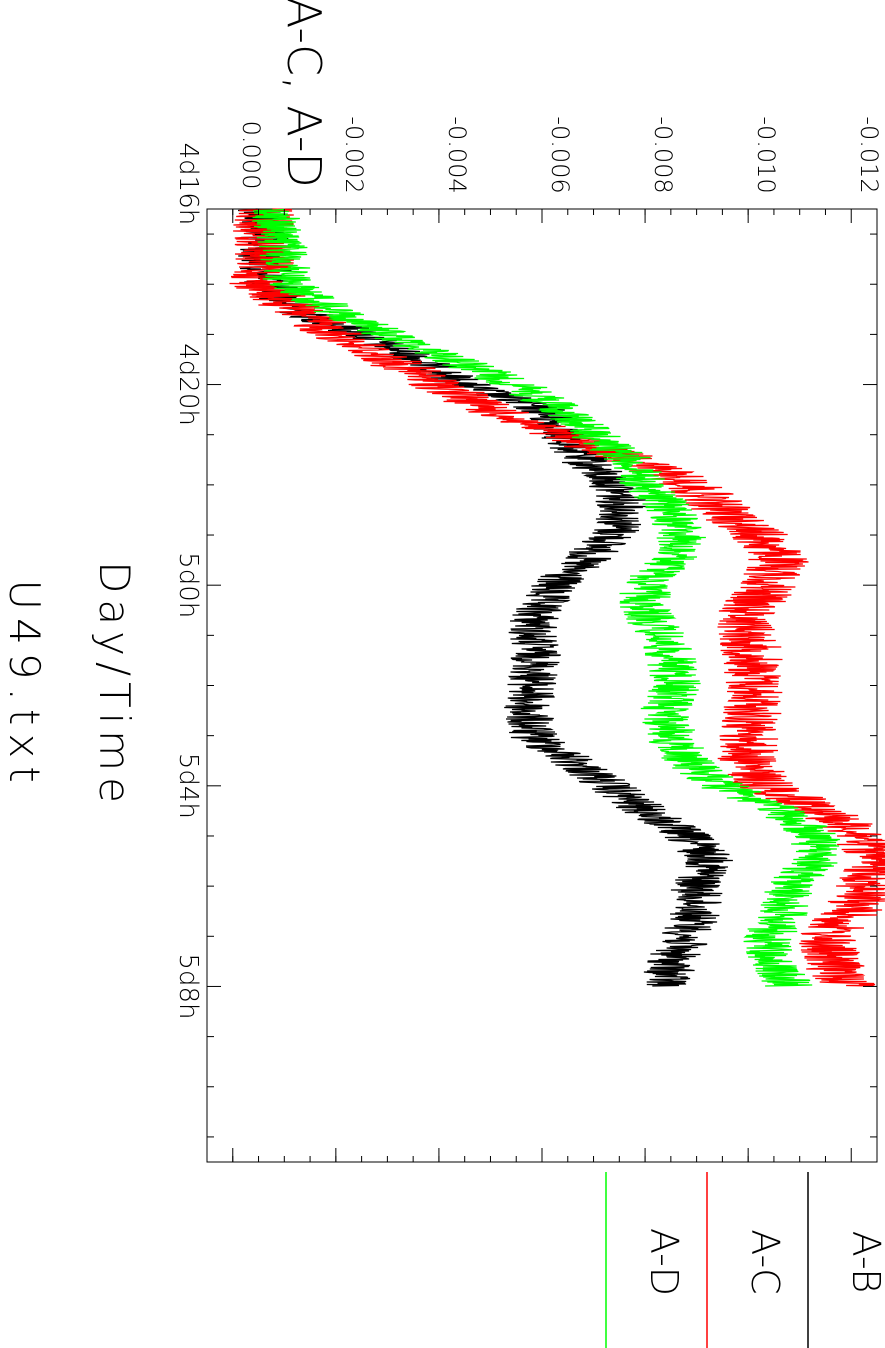  What do you see at coordinates (251, 155) in the screenshot?
I see `y-tick-label: 0.000` at bounding box center [251, 155].